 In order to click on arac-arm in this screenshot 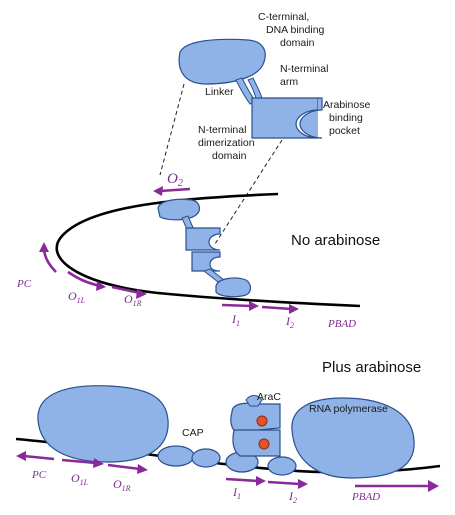, I will do `click(254, 401)`.